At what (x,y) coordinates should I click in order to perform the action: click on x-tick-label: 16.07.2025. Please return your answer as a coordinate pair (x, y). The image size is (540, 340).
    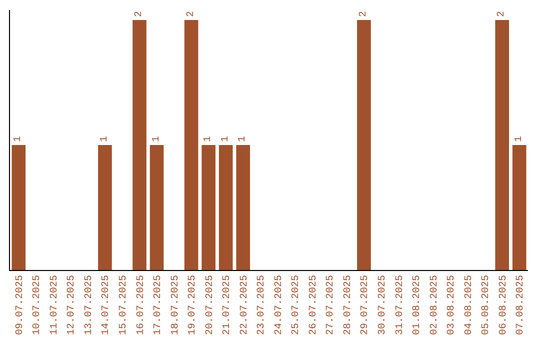
    Looking at the image, I should click on (141, 305).